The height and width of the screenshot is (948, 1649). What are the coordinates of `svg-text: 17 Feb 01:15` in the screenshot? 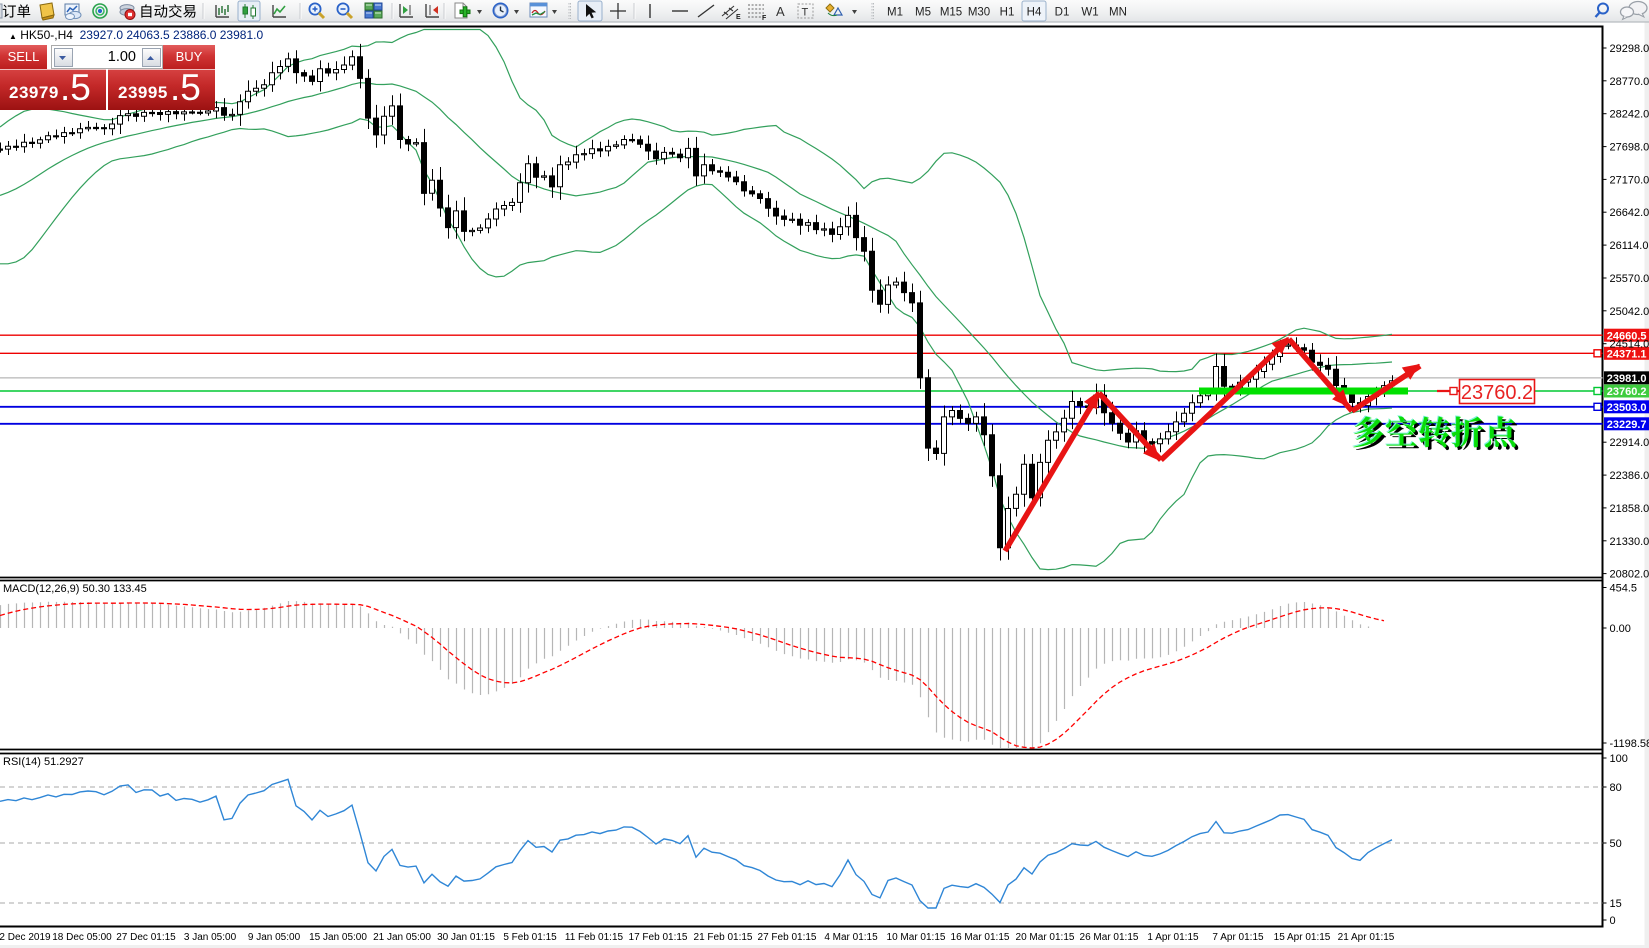 It's located at (658, 937).